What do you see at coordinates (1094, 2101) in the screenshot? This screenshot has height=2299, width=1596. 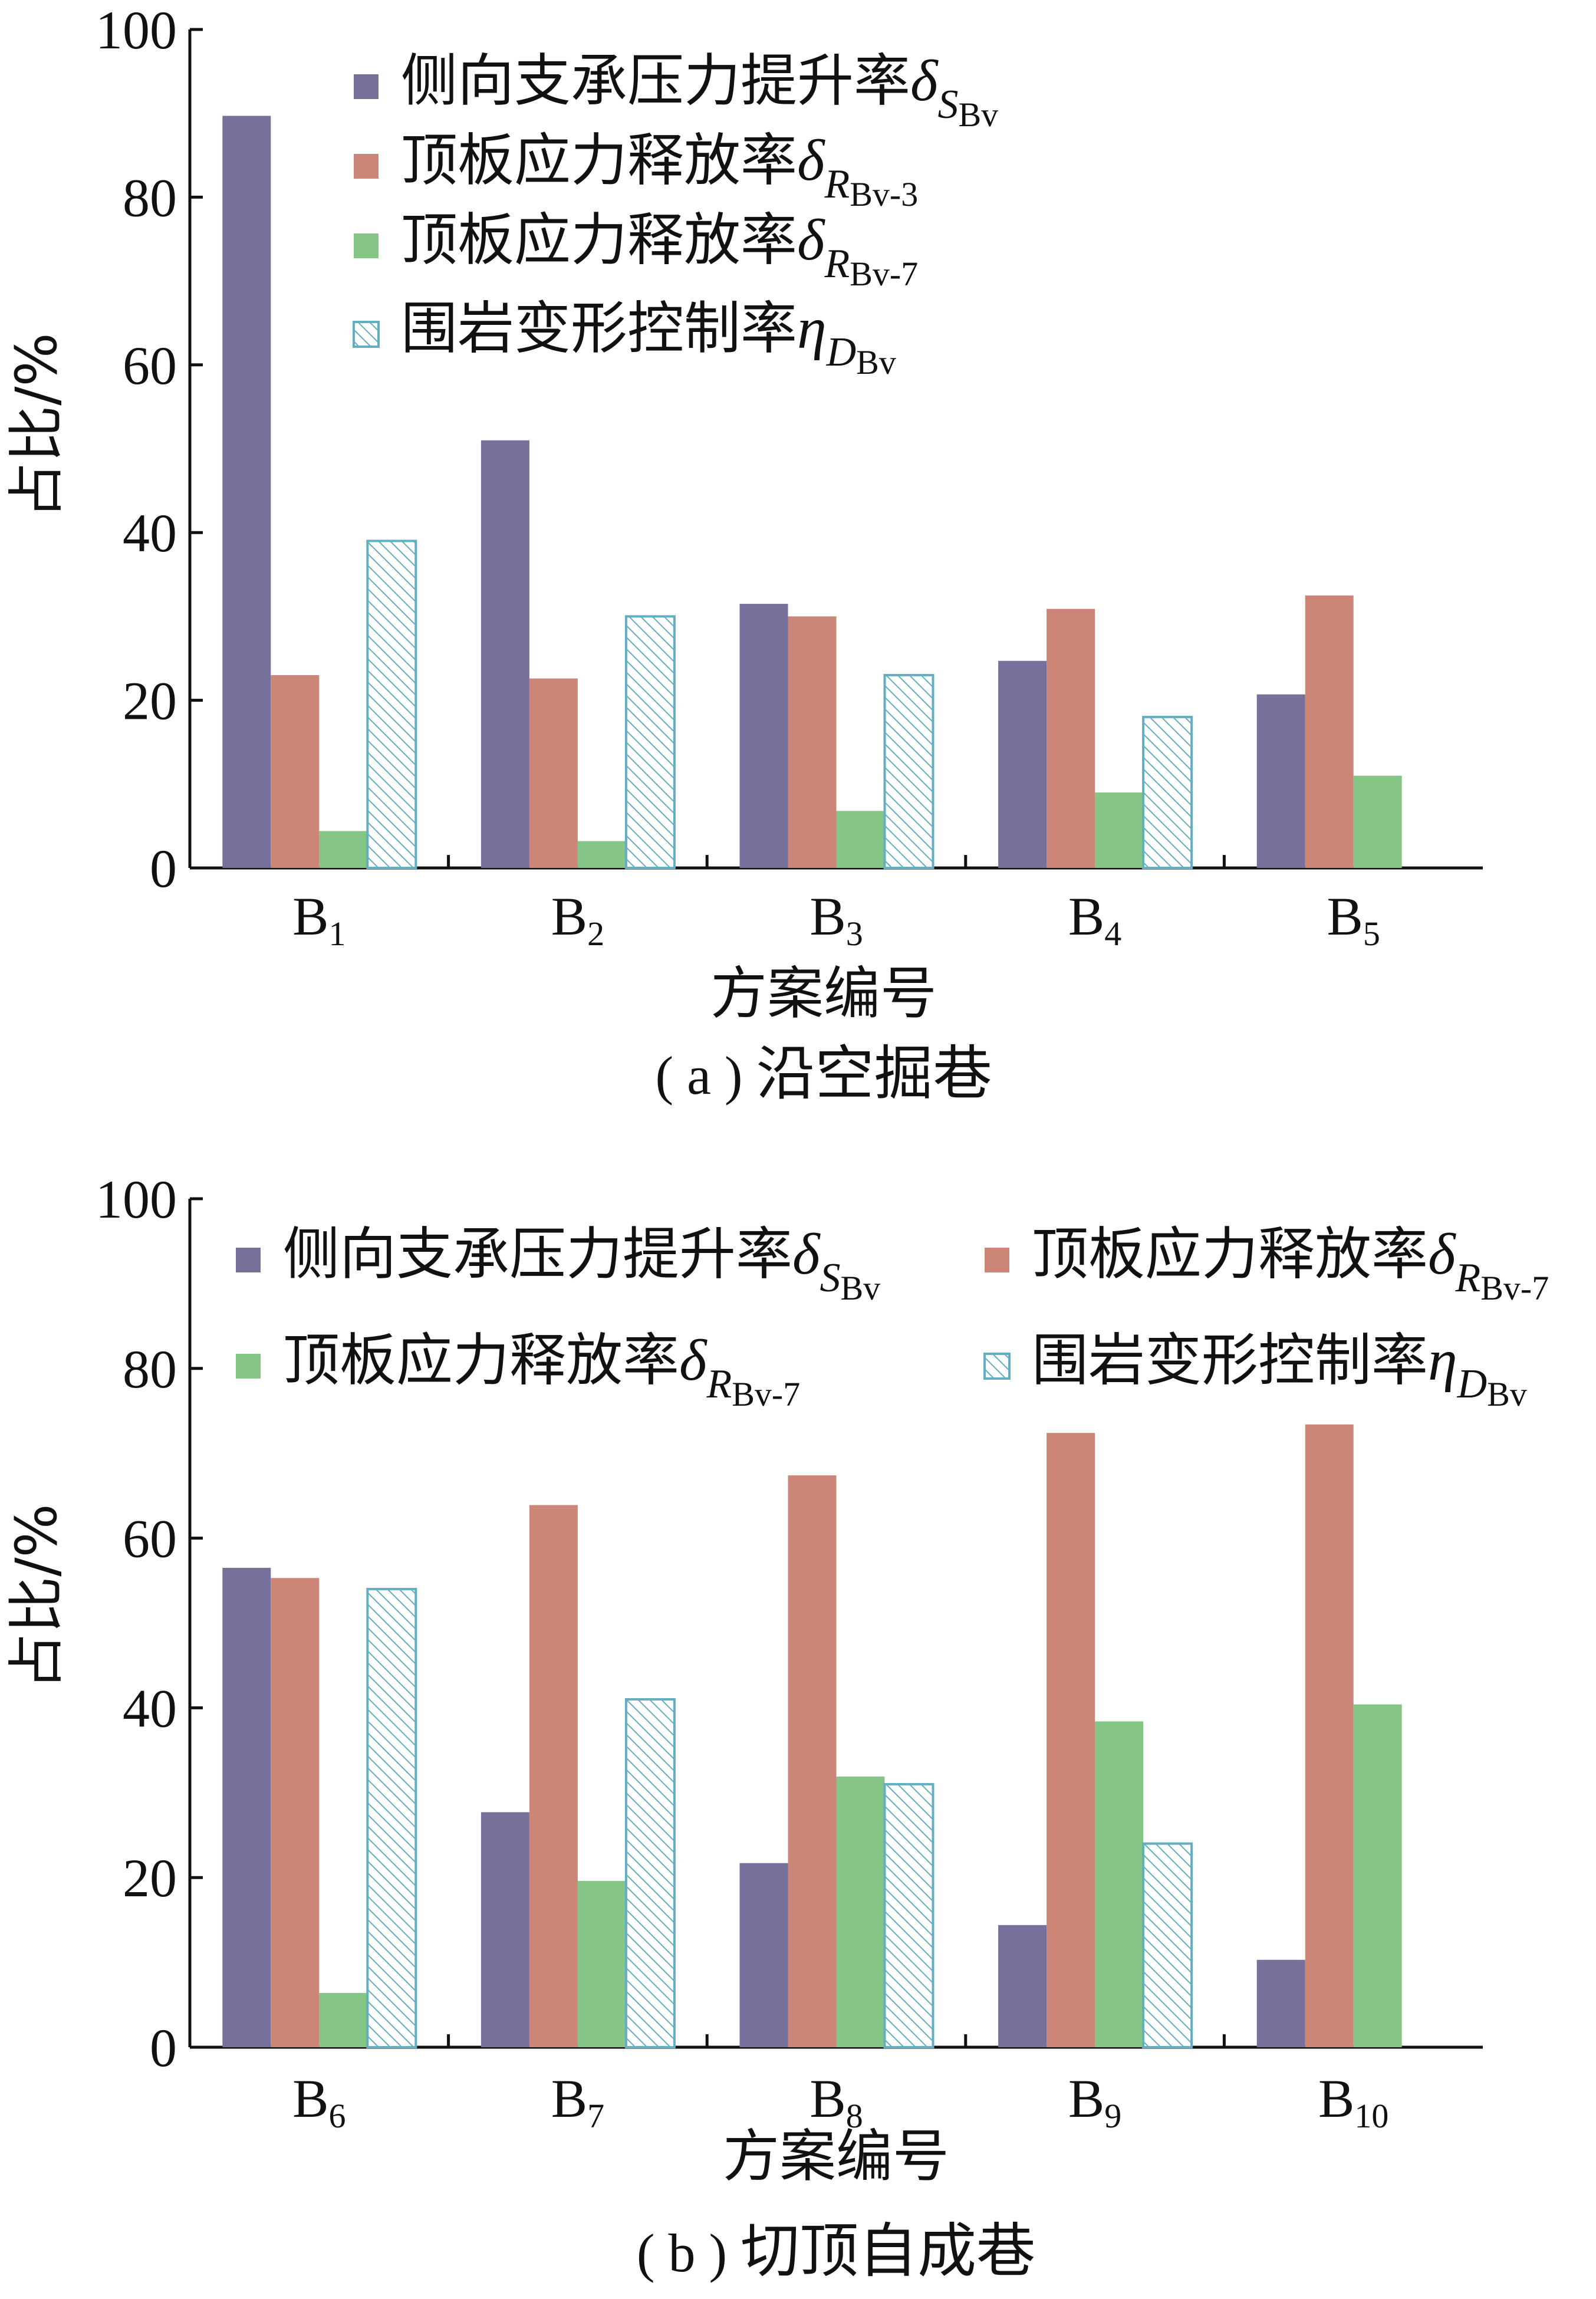 I see `x-tick-label: B9` at bounding box center [1094, 2101].